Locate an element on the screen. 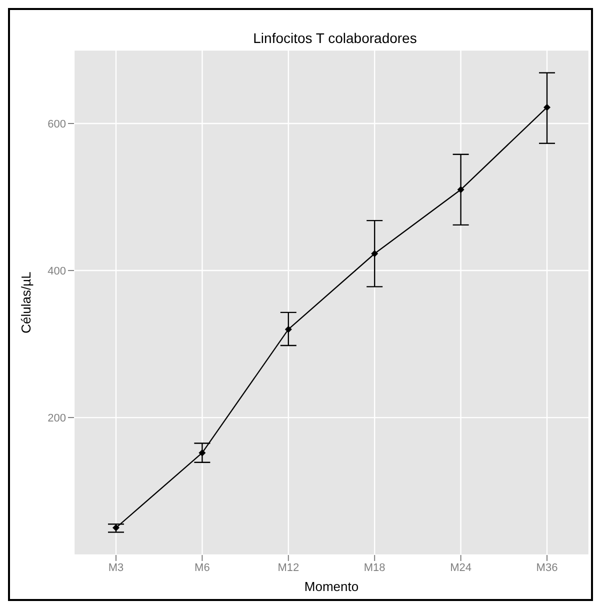 This screenshot has width=603, height=611. x-tick-label: M3 is located at coordinates (116, 568).